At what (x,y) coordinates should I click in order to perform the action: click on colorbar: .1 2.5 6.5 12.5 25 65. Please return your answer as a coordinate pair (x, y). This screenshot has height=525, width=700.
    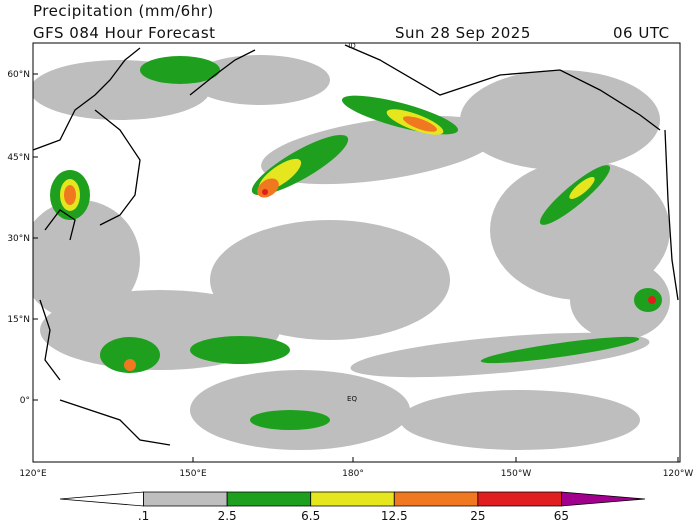
    Looking at the image, I should click on (352, 507).